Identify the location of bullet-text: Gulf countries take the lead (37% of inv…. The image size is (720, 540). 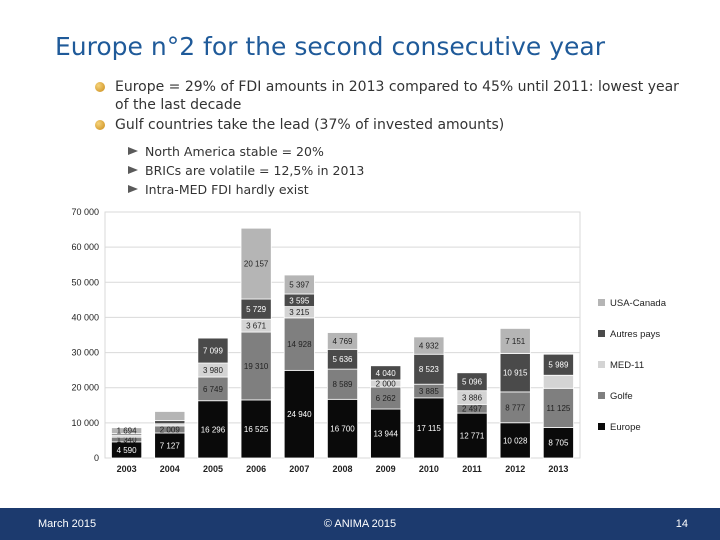
(310, 125).